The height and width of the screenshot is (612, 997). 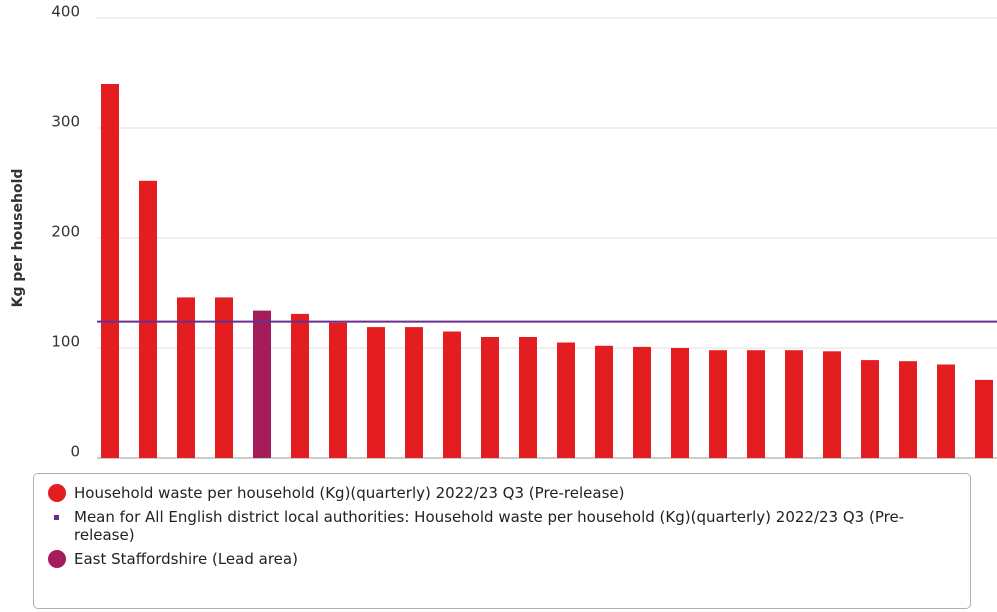 I want to click on y-tick-label: 100, so click(x=65, y=342).